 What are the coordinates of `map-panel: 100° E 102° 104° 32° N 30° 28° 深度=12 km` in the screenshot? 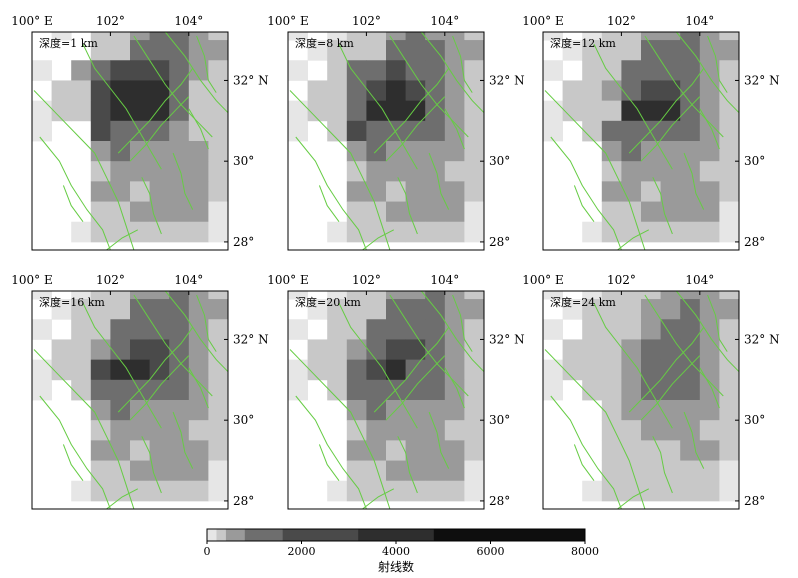 It's located at (651, 132).